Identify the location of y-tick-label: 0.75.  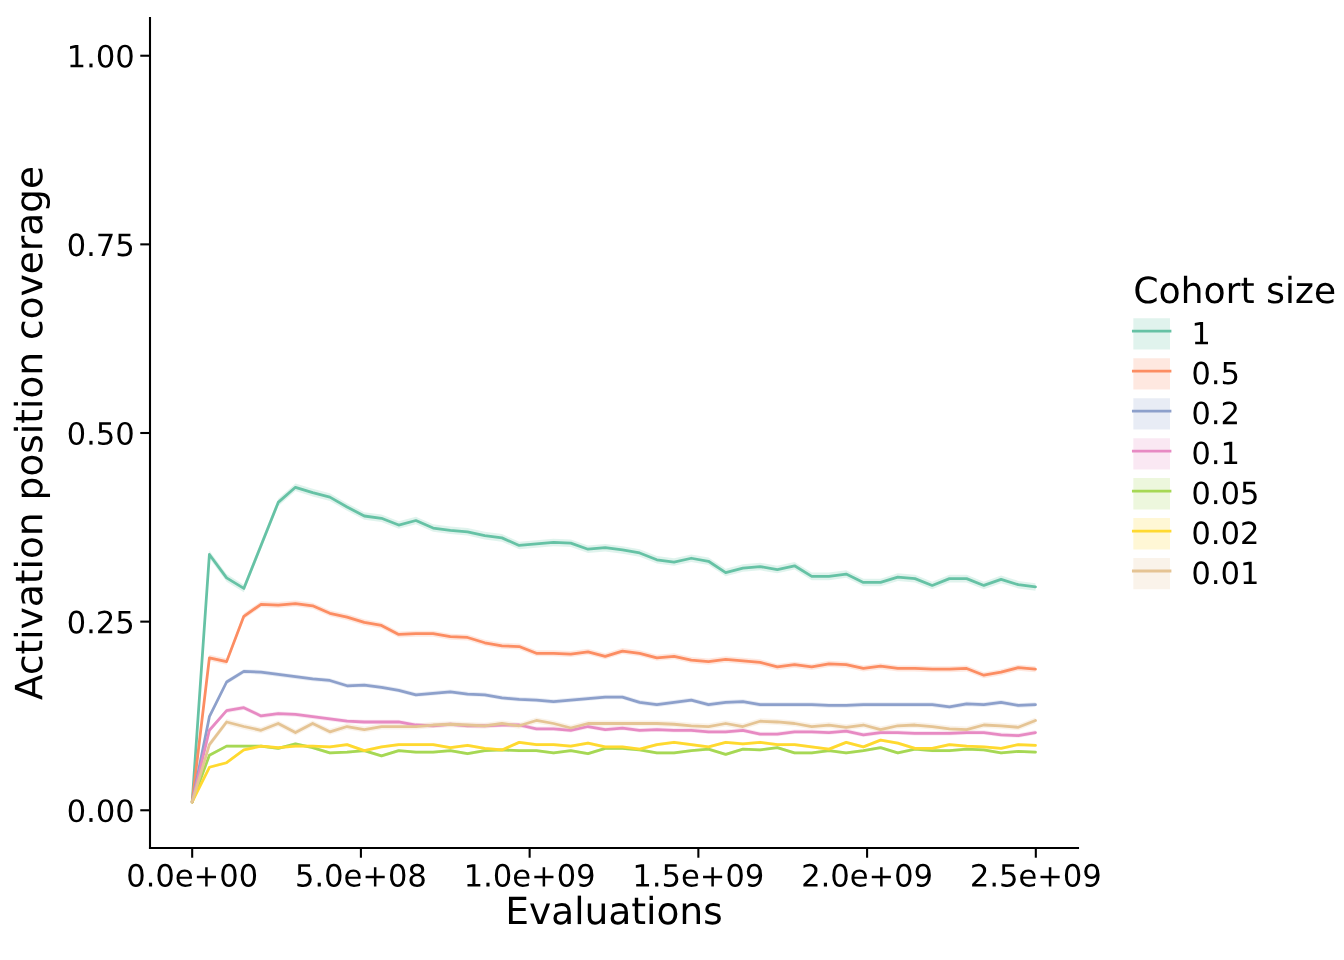
(100, 245).